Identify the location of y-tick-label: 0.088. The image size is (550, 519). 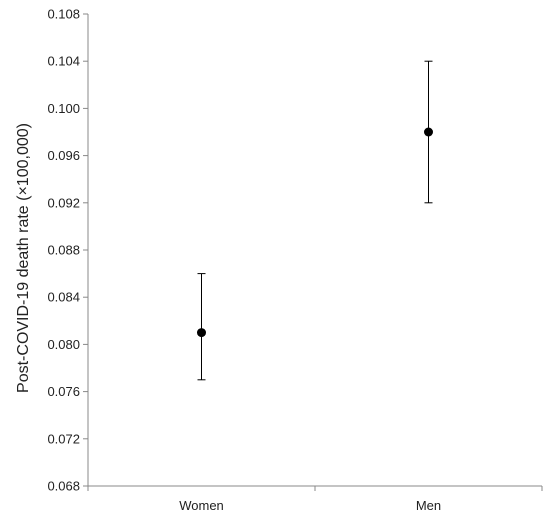
(63, 250).